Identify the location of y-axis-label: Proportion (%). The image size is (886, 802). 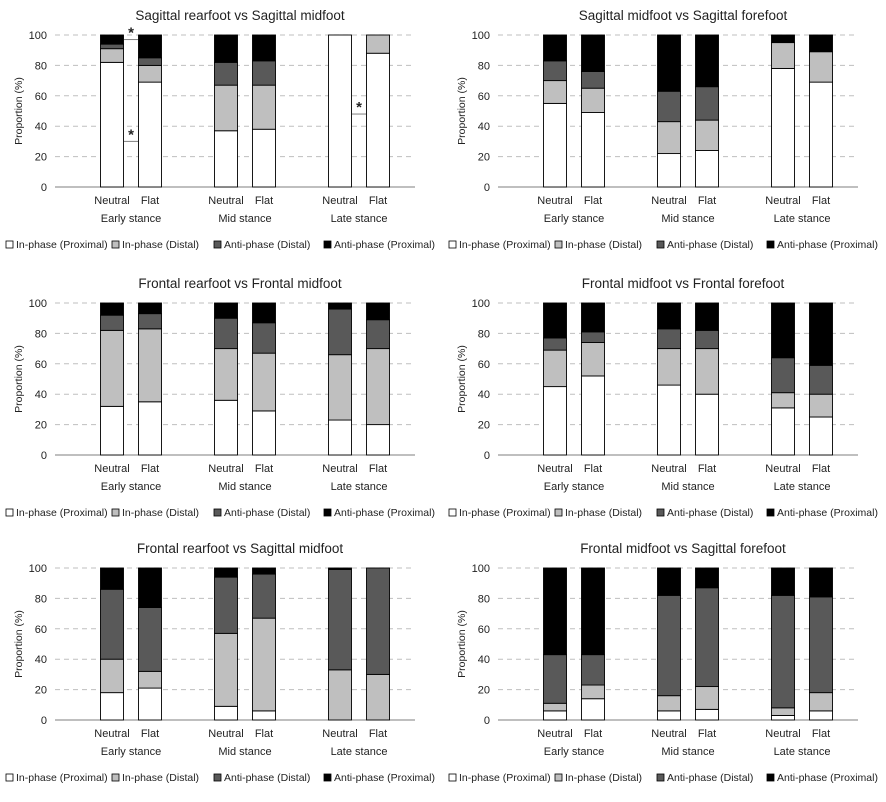
(462, 111).